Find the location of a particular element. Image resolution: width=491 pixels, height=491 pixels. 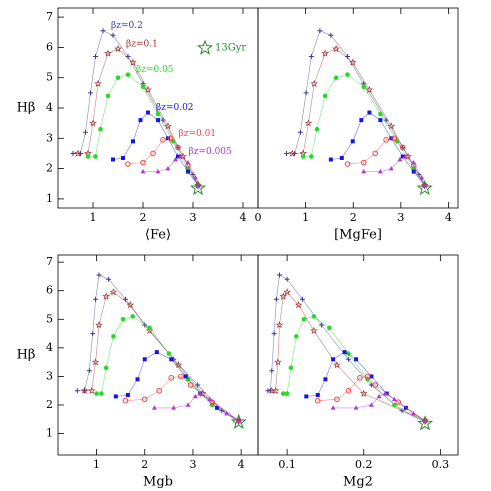

y-tick-label: 1 is located at coordinates (49, 433).